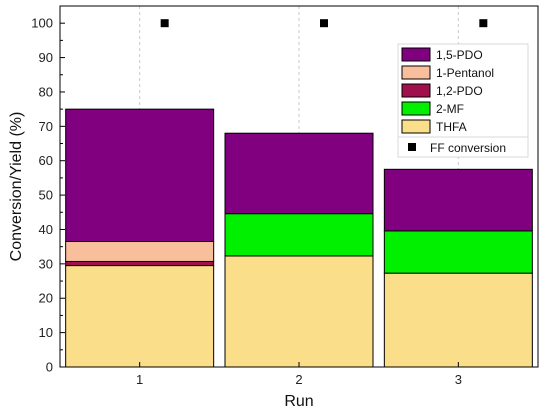 The width and height of the screenshot is (550, 413). I want to click on y-tick-label: 20, so click(46, 298).